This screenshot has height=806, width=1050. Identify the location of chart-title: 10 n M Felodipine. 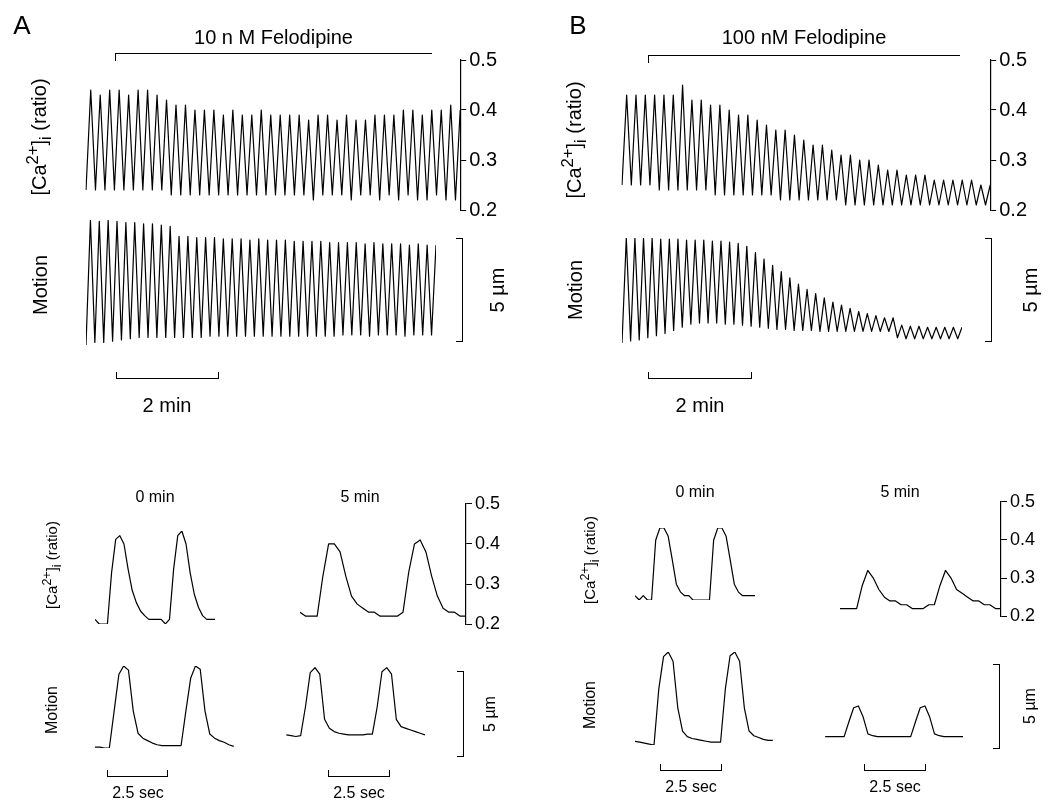
(273, 37).